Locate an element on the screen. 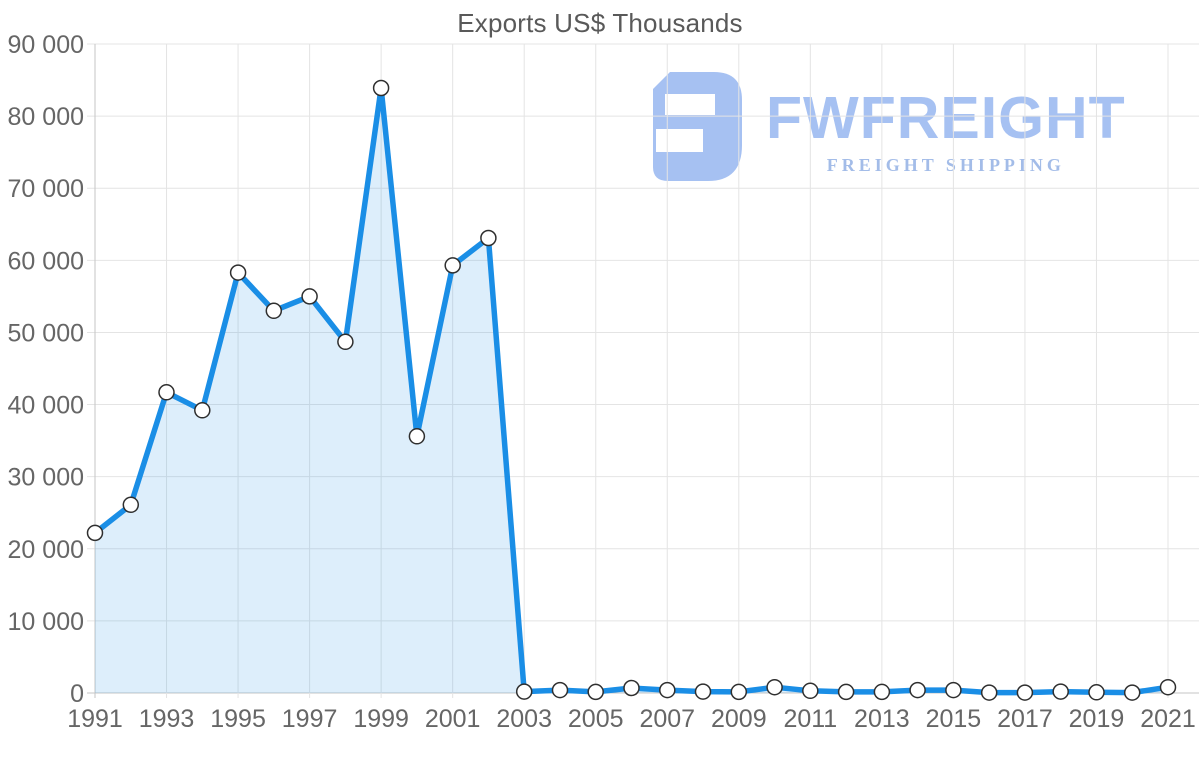  data-point-2003 is located at coordinates (524, 691).